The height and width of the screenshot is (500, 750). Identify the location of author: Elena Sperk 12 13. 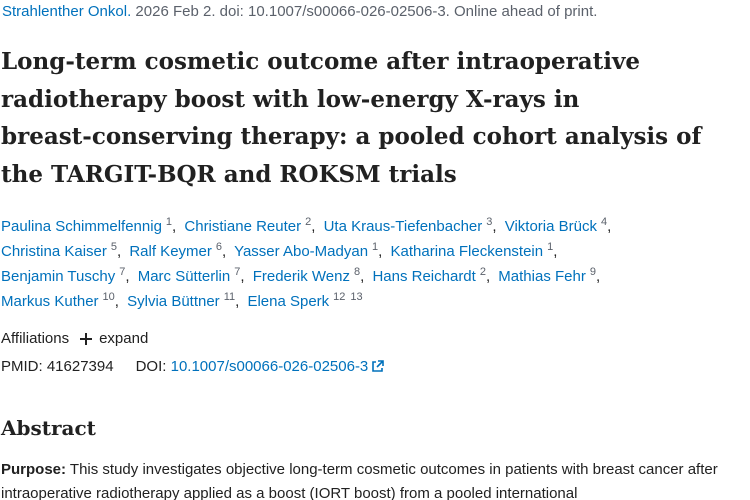
(305, 301).